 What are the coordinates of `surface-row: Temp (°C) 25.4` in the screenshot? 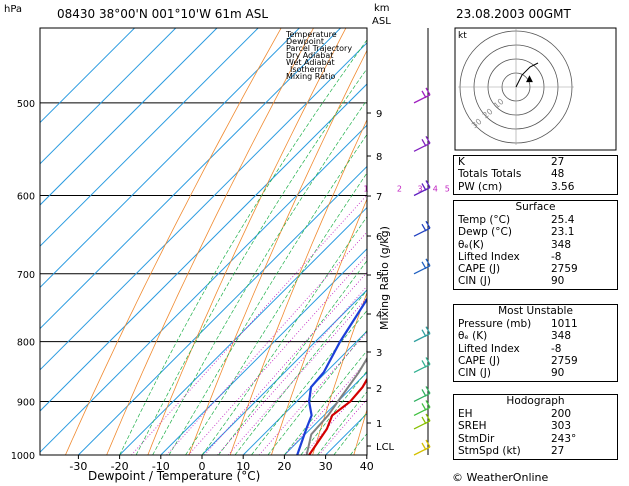 It's located at (535, 220).